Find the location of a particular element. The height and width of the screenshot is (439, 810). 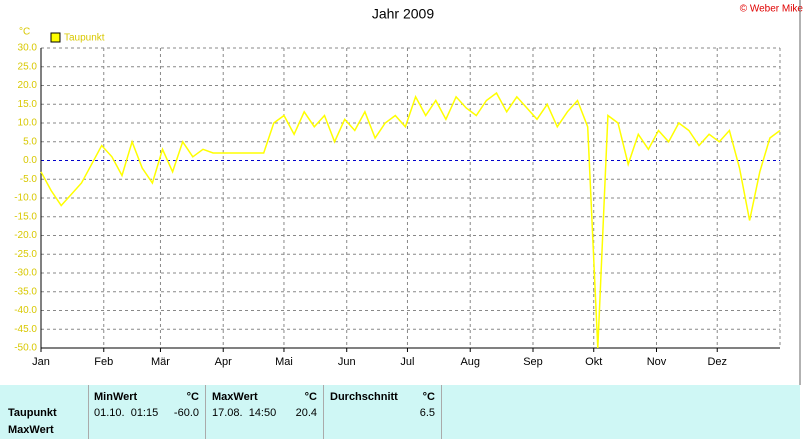

y-tick-label: -50.0 is located at coordinates (25, 348).